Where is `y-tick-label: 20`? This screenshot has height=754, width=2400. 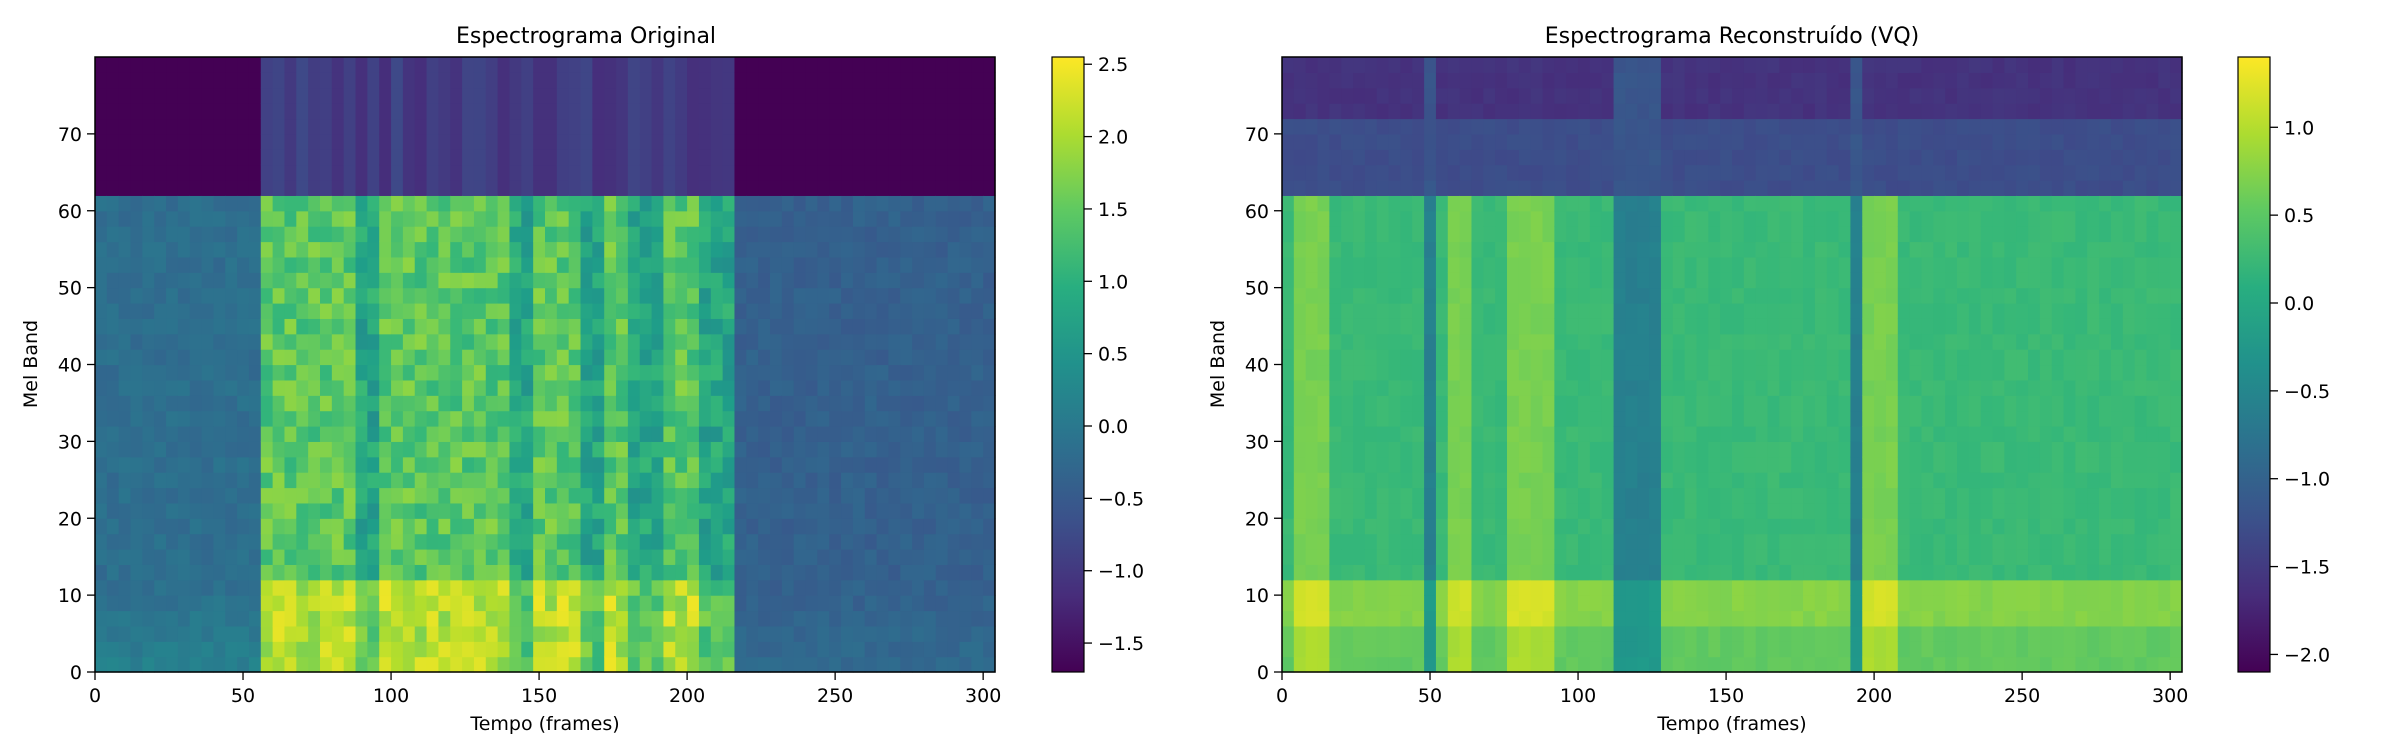 y-tick-label: 20 is located at coordinates (70, 519).